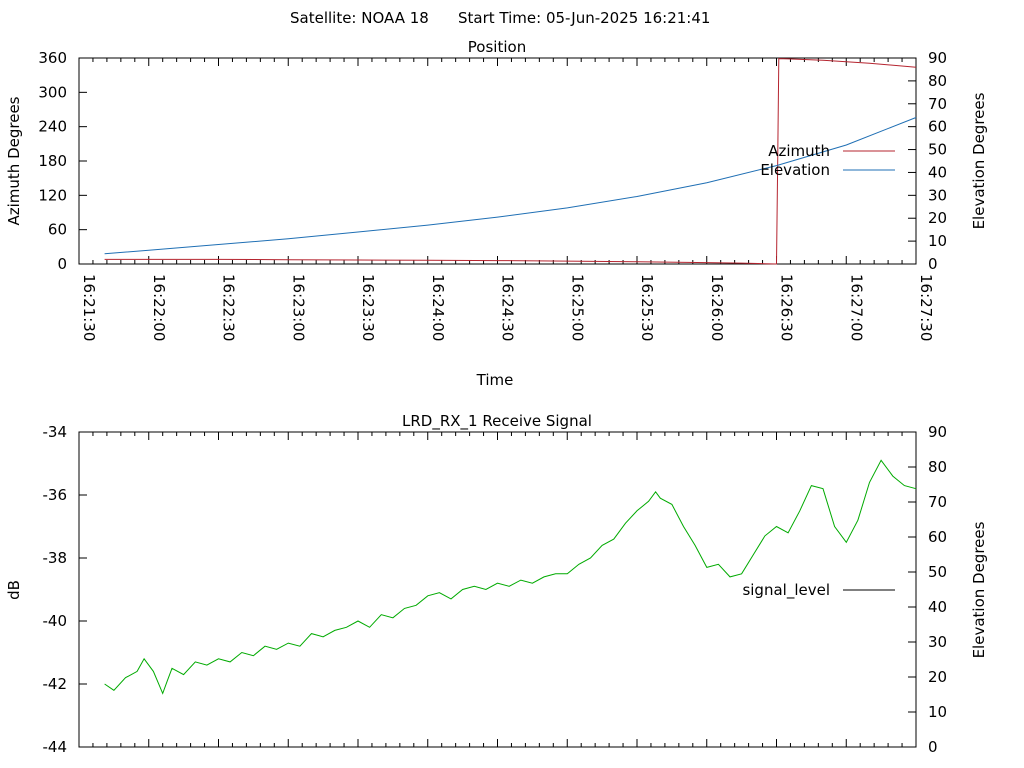 The height and width of the screenshot is (768, 1024). What do you see at coordinates (937, 502) in the screenshot?
I see `signal-y2tick-label: 70` at bounding box center [937, 502].